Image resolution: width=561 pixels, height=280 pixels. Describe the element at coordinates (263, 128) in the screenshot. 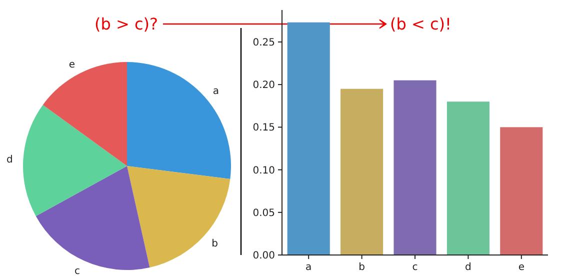

I see `y-tick-label: 0.15` at that location.